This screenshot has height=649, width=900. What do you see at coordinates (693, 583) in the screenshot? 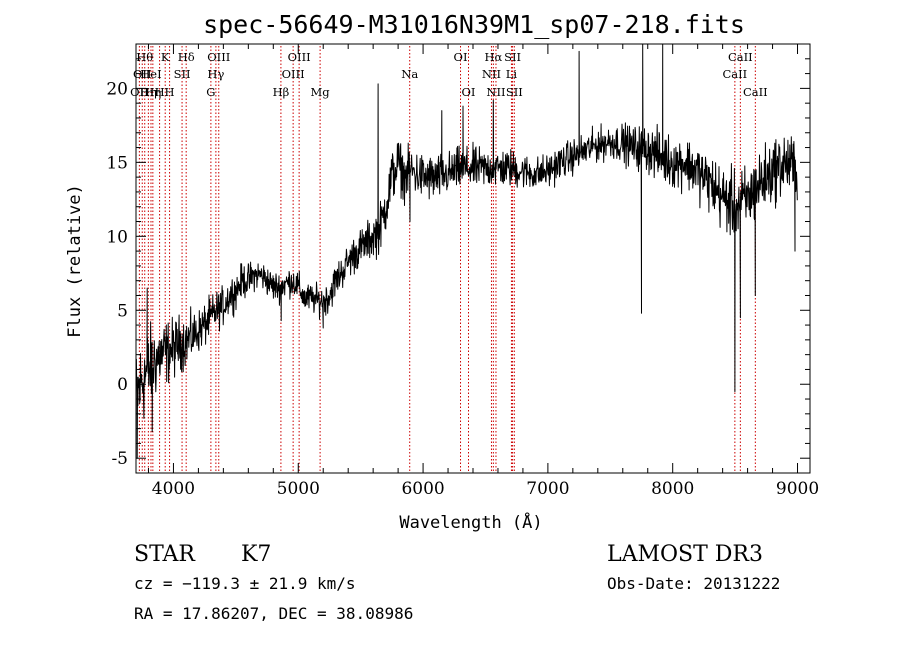
I see `observation-date: Obs-Date: 20131222` at bounding box center [693, 583].